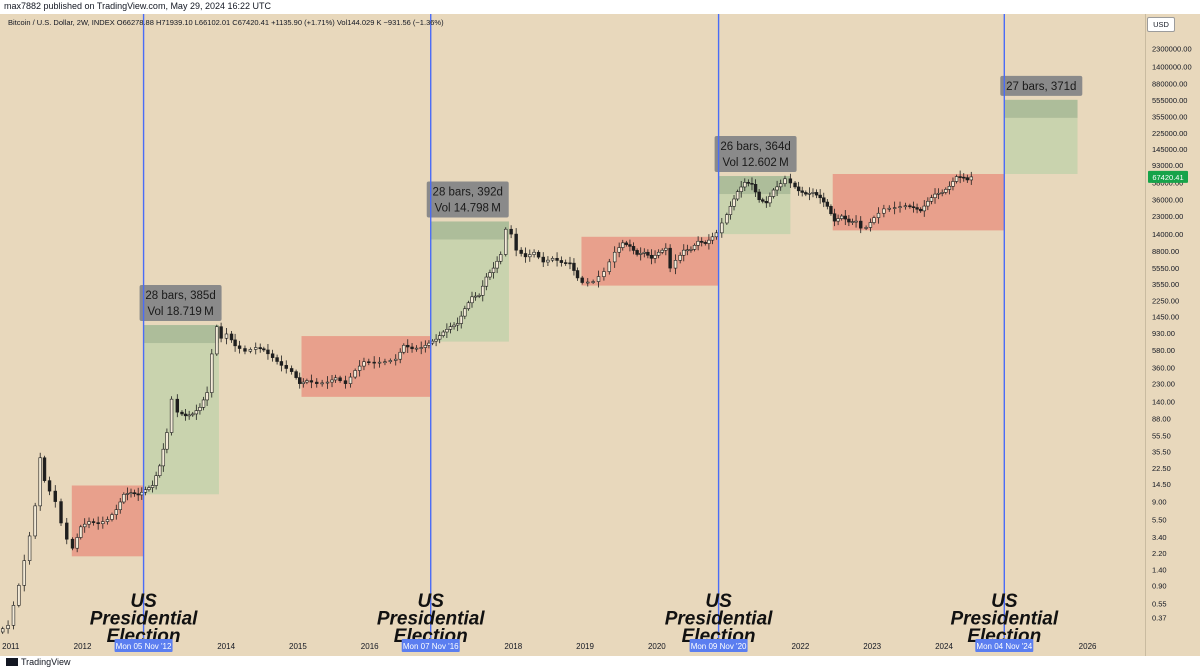 This screenshot has height=669, width=1200. What do you see at coordinates (12, 662) in the screenshot?
I see `tradingview-logo-icon` at bounding box center [12, 662].